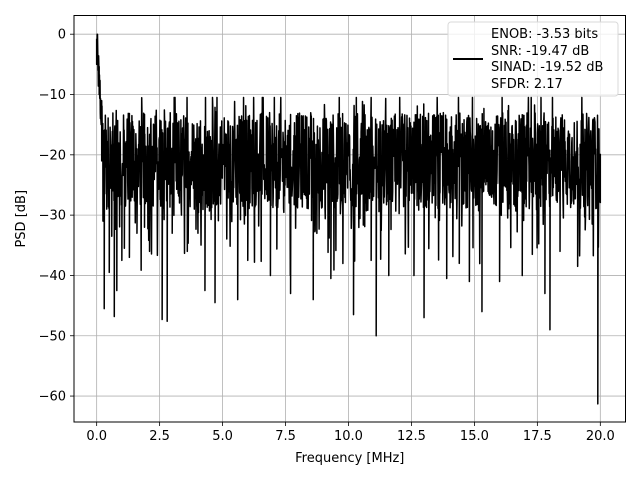 The width and height of the screenshot is (640, 480). I want to click on legend-line-enob: ENOB: -3.53 bits, so click(544, 34).